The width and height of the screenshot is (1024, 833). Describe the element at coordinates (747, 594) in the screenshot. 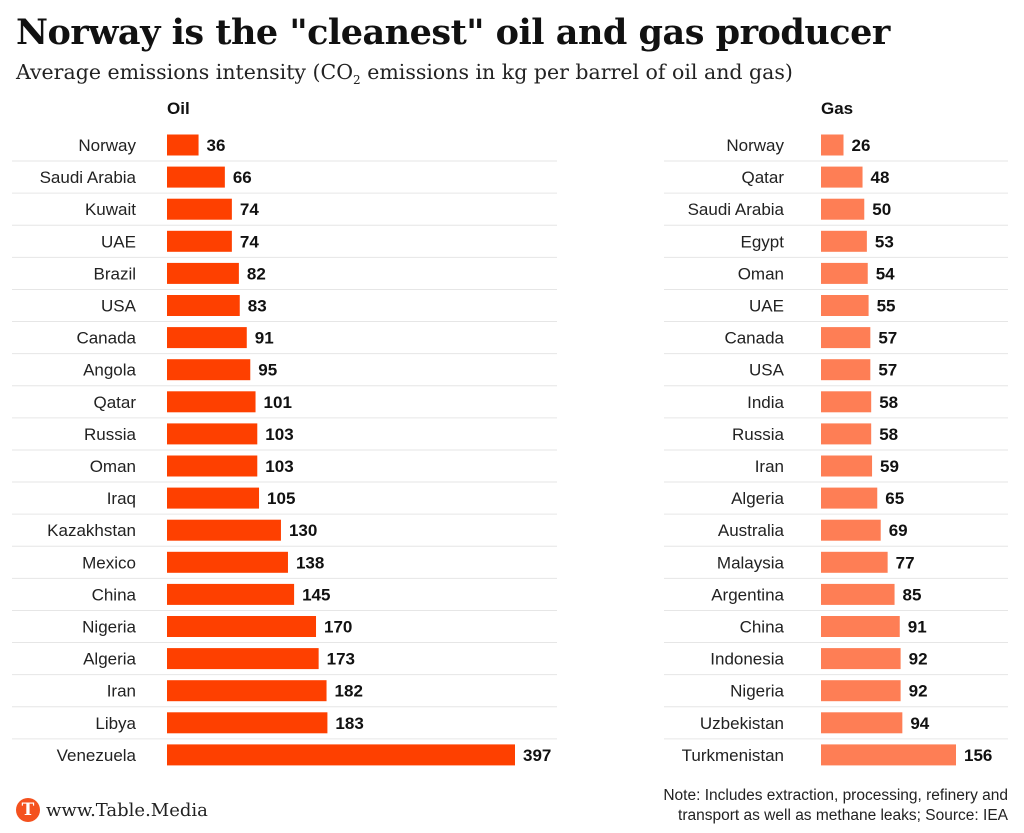

I see `gas-category-label: Argentina` at that location.